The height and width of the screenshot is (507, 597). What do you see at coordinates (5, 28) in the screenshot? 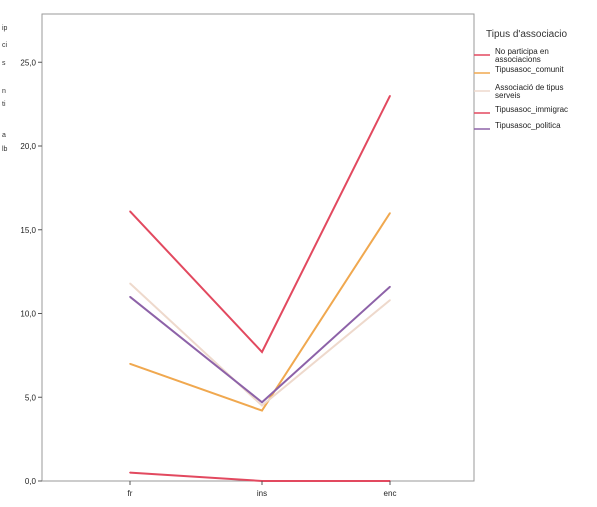
I see `y-axis-label-fragment: ip` at bounding box center [5, 28].